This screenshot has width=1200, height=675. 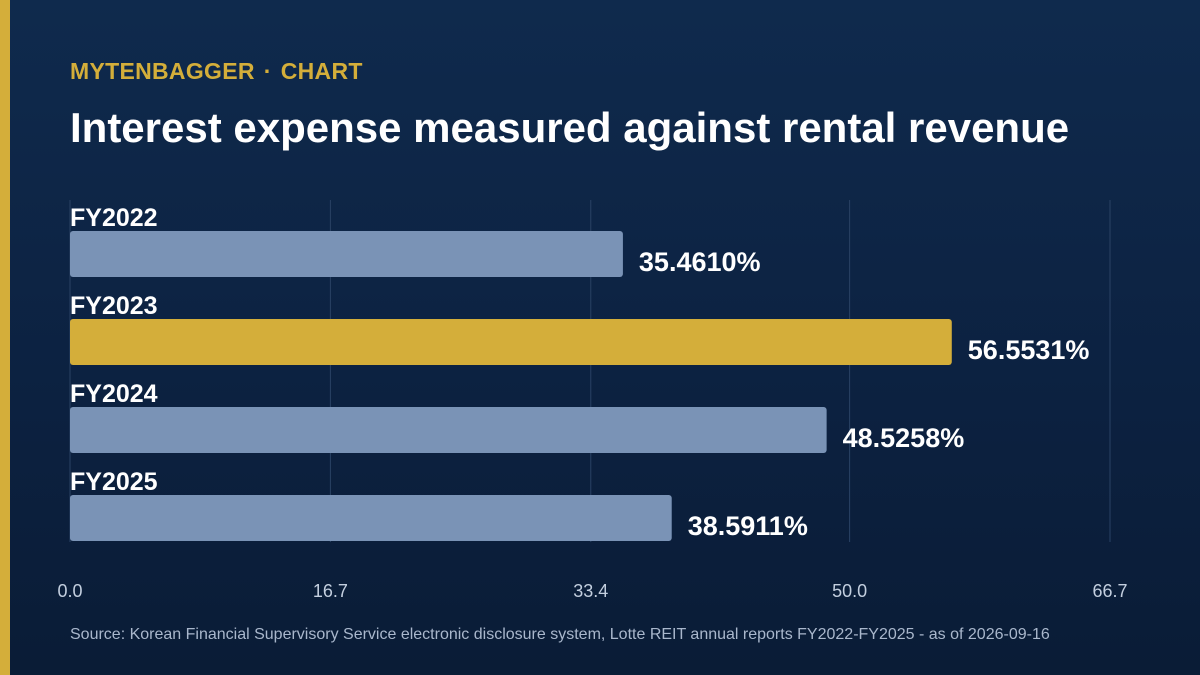 What do you see at coordinates (5, 337) in the screenshot?
I see `accent-stripe` at bounding box center [5, 337].